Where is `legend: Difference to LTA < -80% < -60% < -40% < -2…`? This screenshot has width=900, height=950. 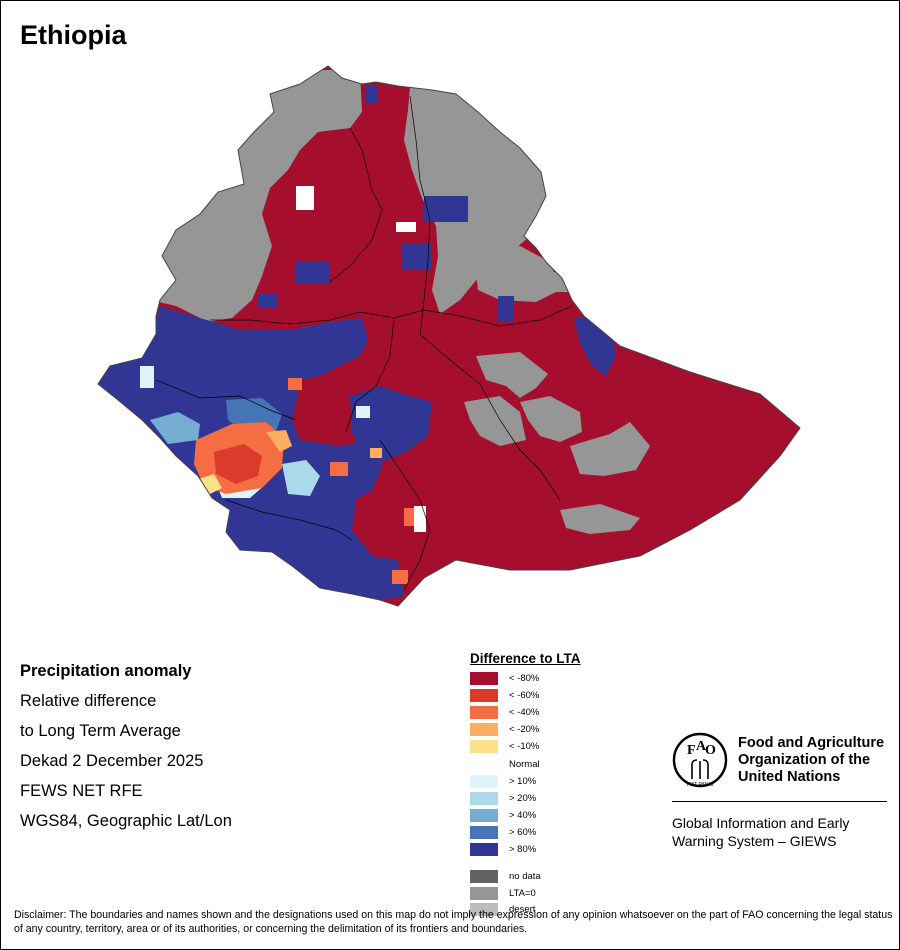
legend: Difference to LTA < -80% < -60% < -40% < -2… is located at coordinates (525, 783).